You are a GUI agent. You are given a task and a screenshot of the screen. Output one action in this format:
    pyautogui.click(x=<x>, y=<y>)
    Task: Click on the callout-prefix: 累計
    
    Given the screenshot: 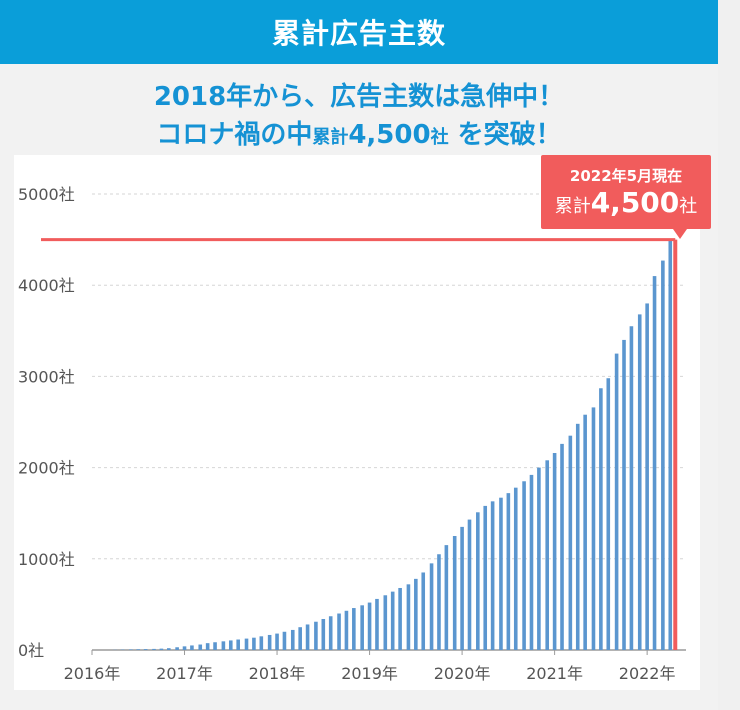 What is the action you would take?
    pyautogui.click(x=572, y=206)
    